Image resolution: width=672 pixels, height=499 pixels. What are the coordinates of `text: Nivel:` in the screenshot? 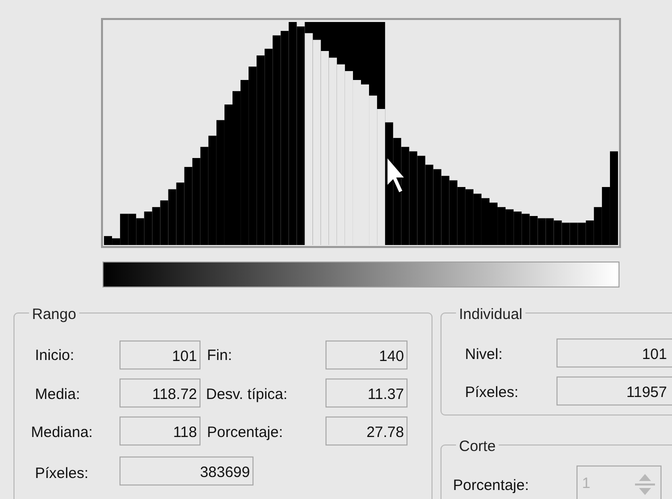 It's located at (484, 354).